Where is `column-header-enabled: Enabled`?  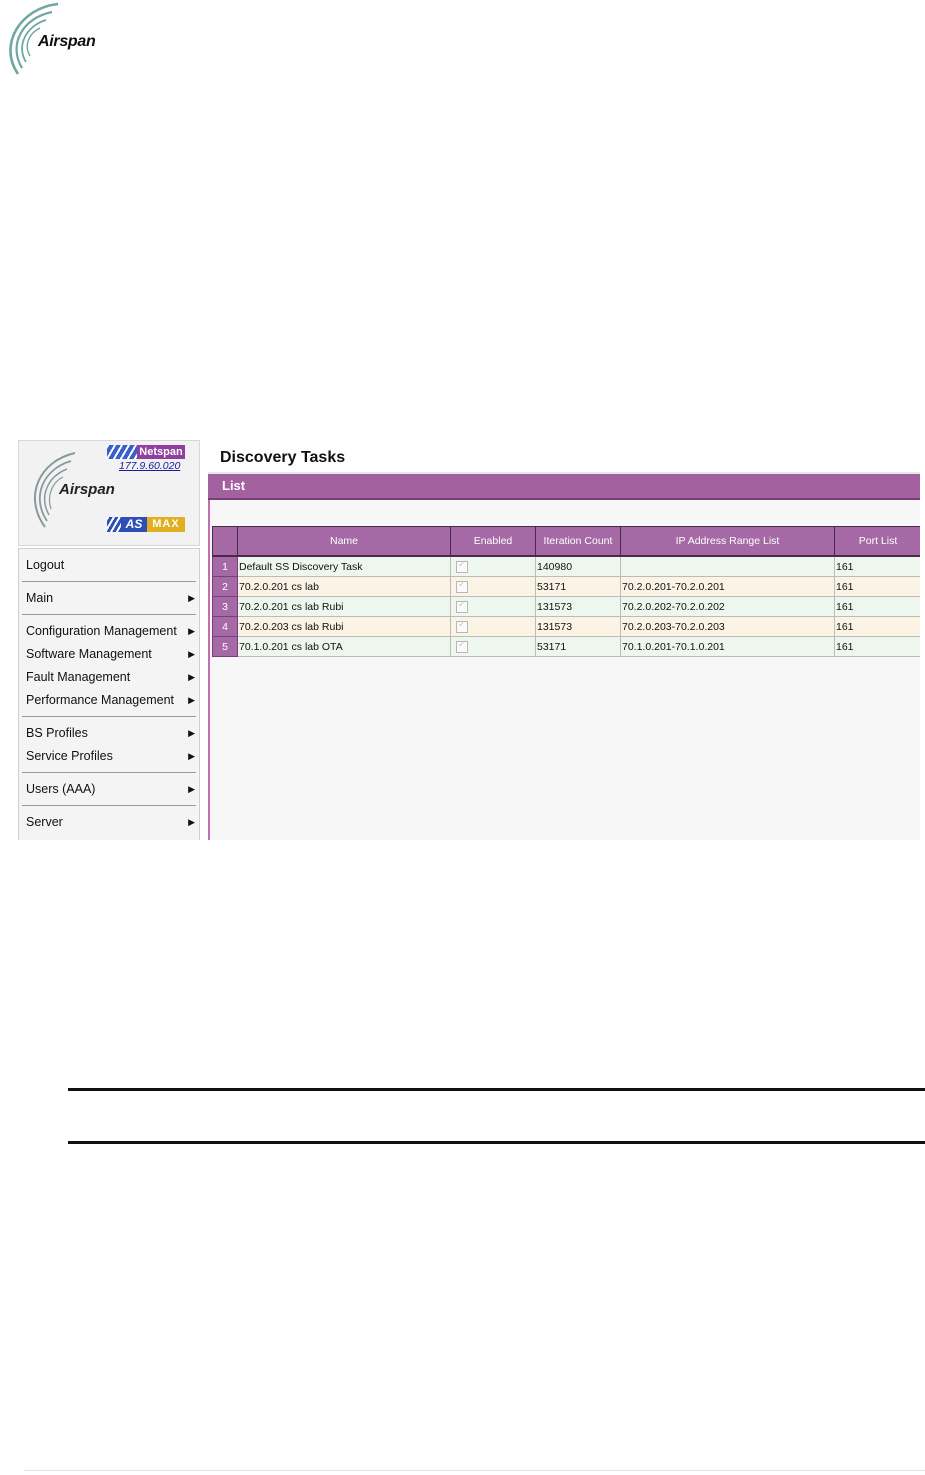 column-header-enabled: Enabled is located at coordinates (493, 541).